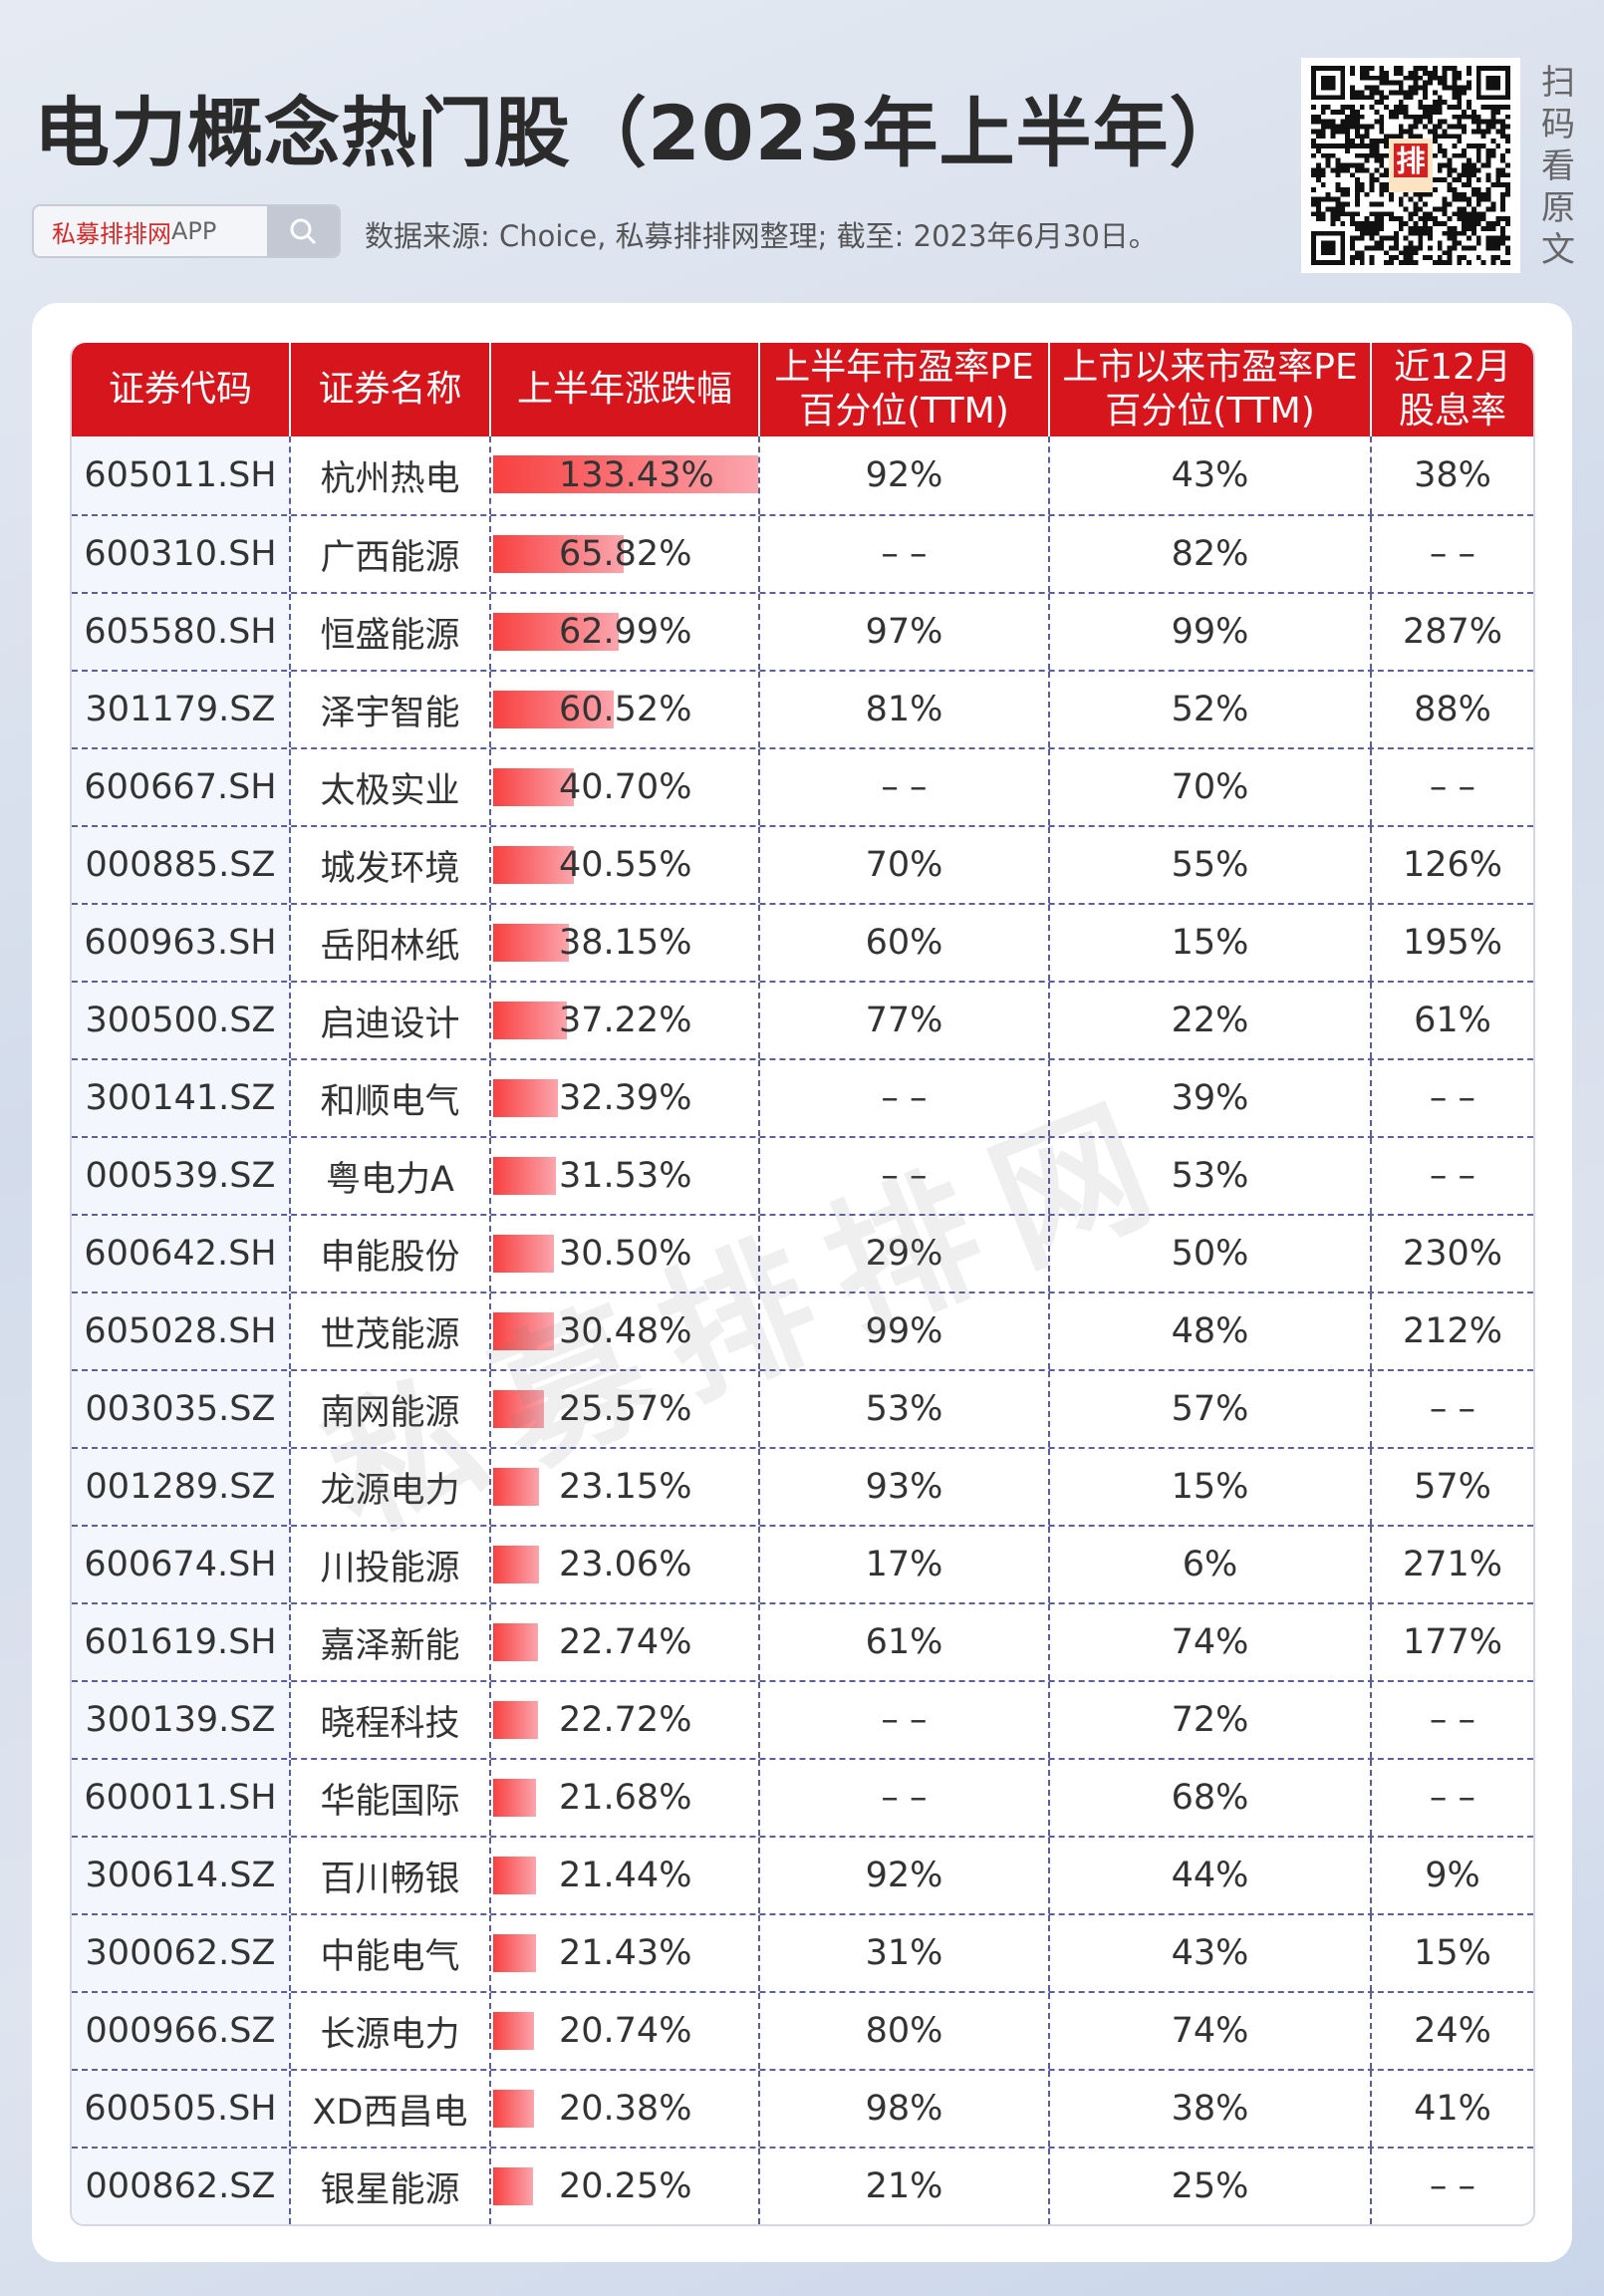 This screenshot has height=2296, width=1604. What do you see at coordinates (181, 865) in the screenshot?
I see `cell-col-code: 000885.SZ` at bounding box center [181, 865].